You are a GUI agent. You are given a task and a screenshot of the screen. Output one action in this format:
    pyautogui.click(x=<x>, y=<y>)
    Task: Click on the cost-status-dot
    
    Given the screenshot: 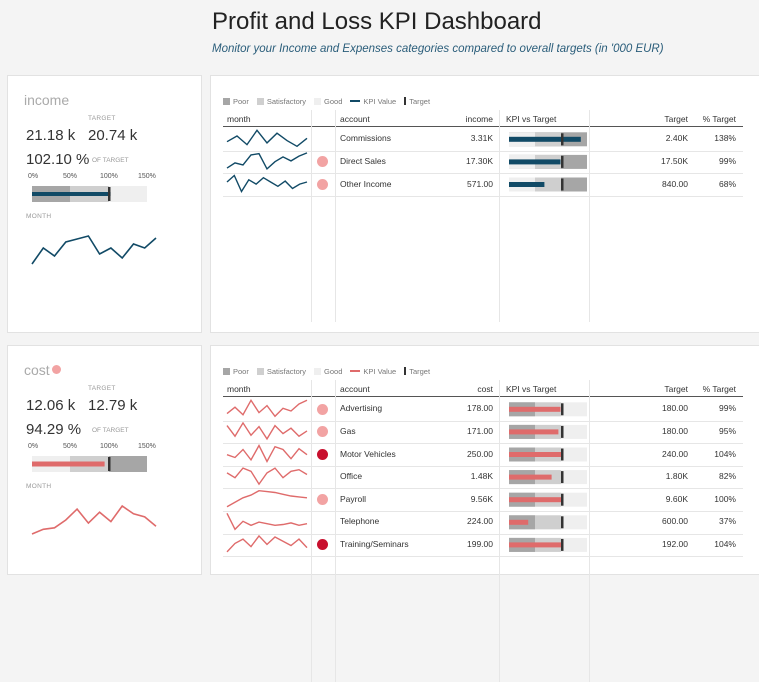 What is the action you would take?
    pyautogui.click(x=56, y=369)
    